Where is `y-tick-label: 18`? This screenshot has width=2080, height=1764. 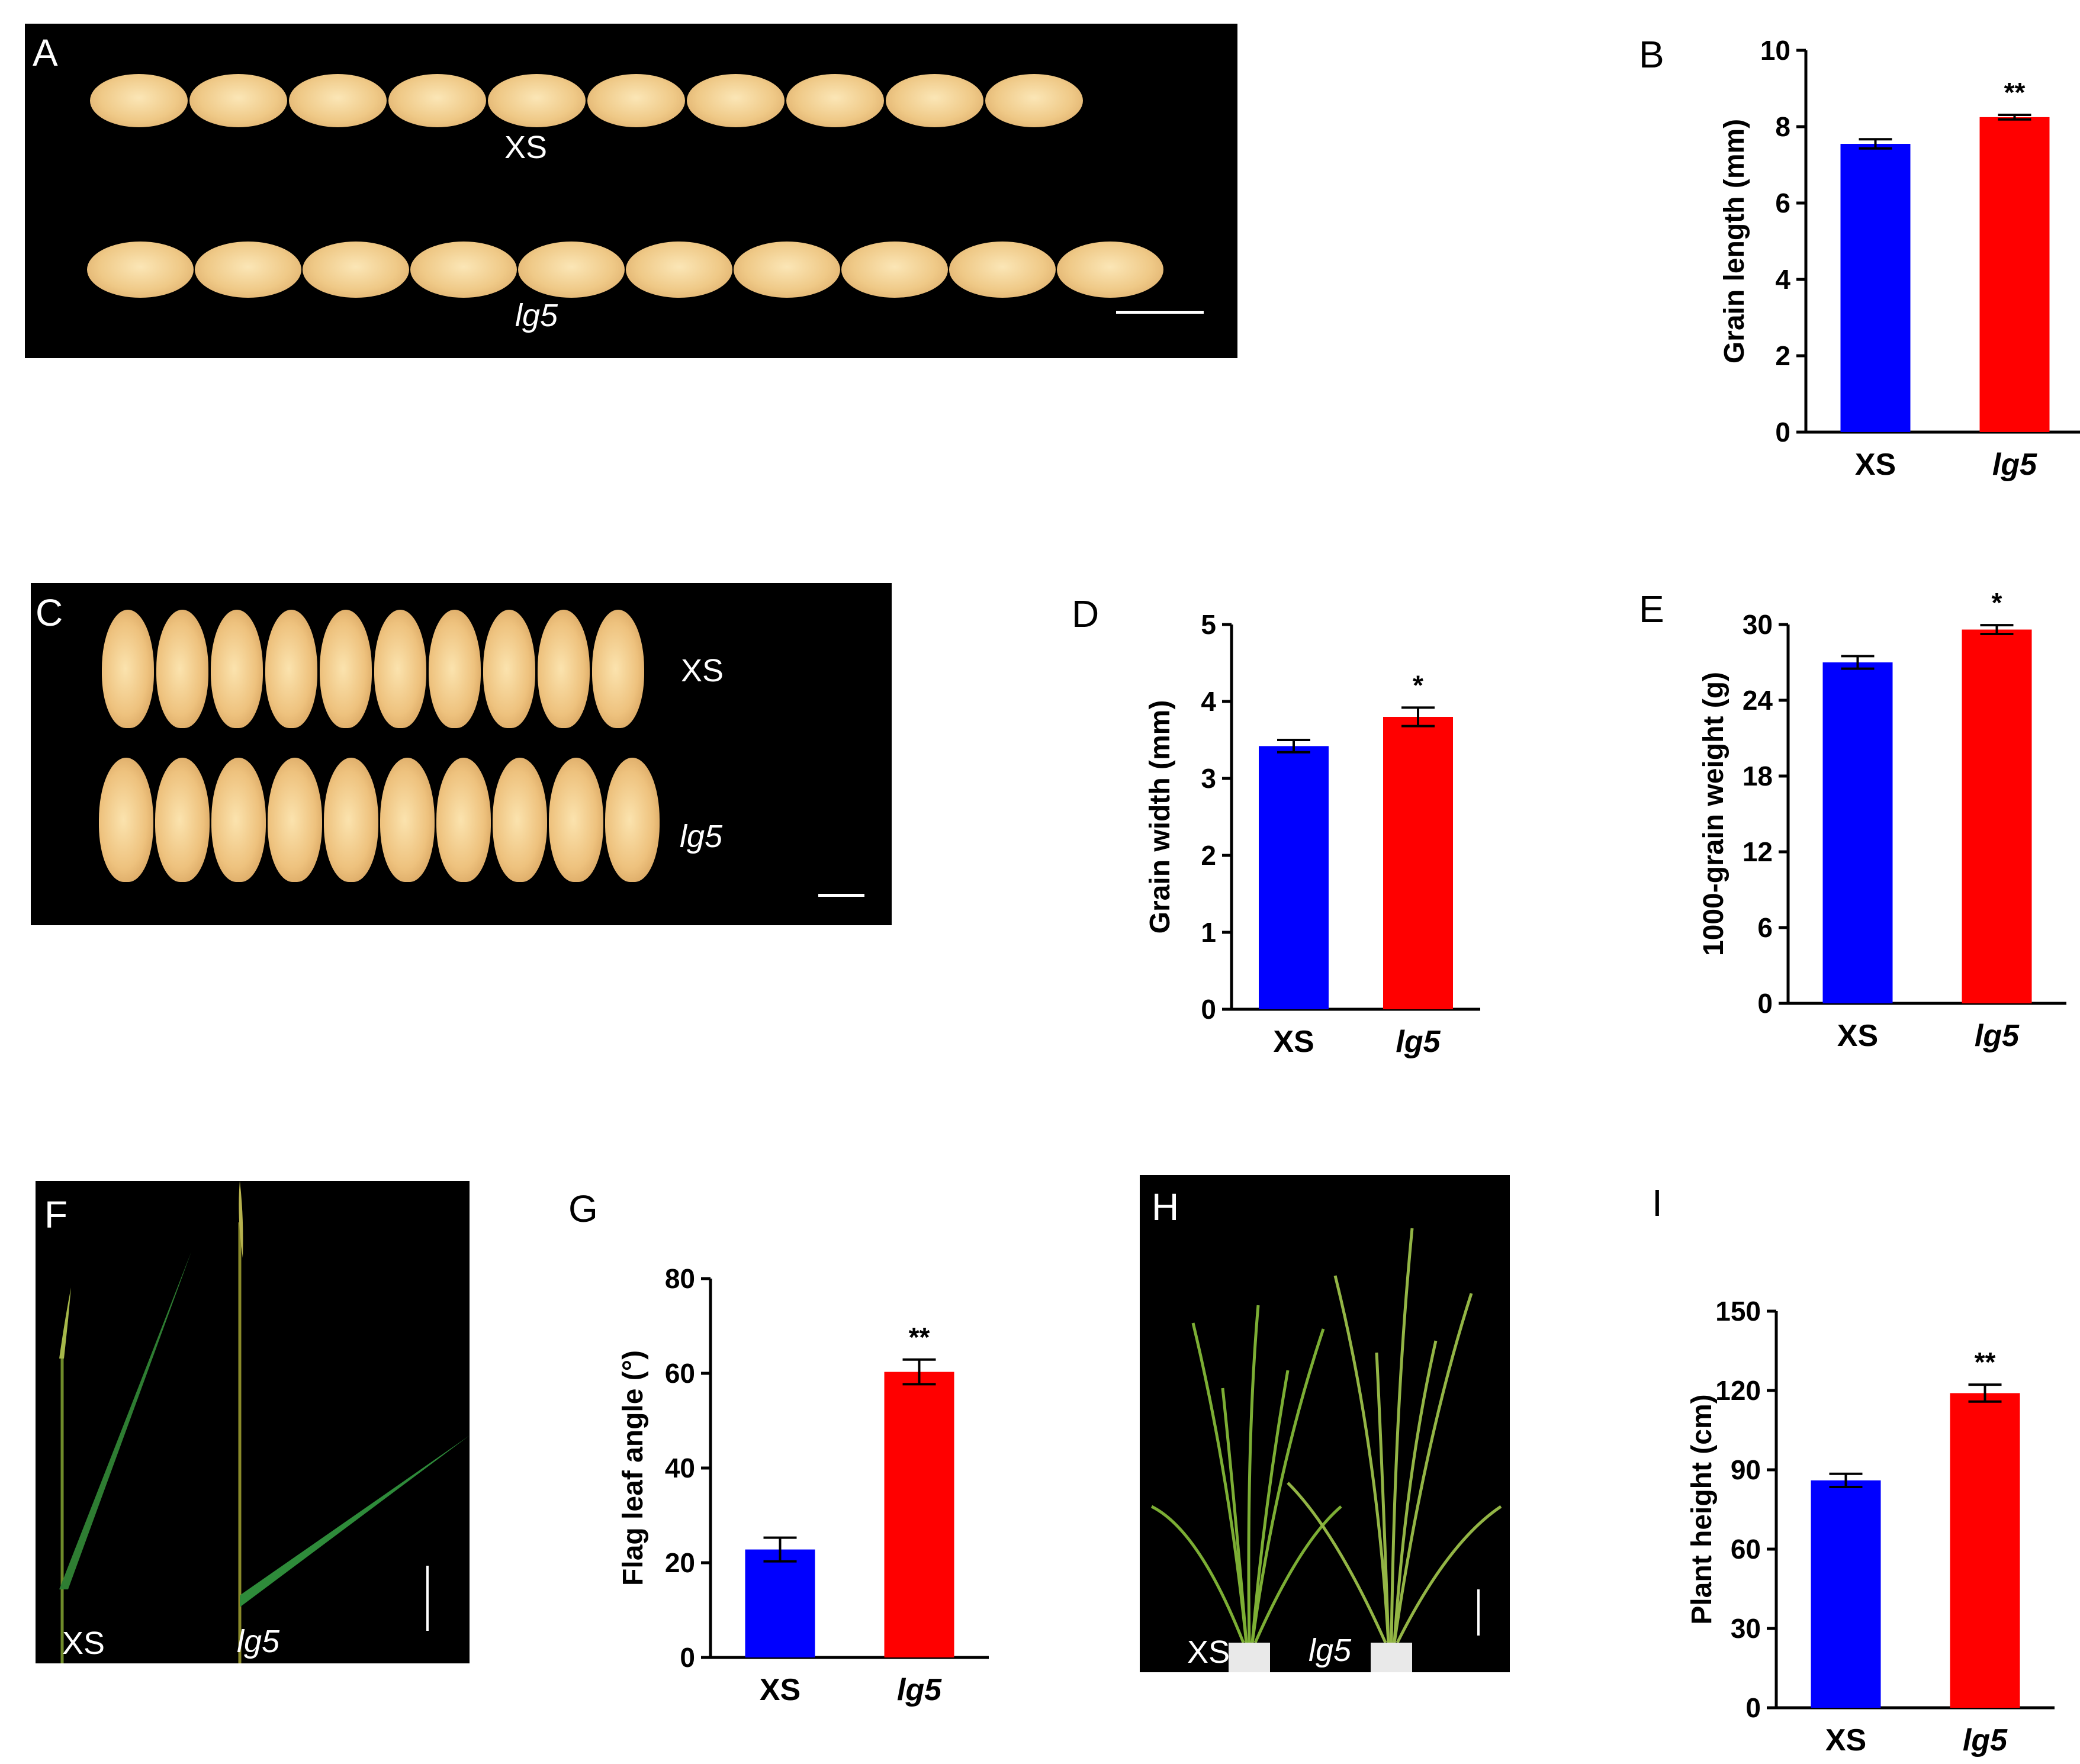 y-tick-label: 18 is located at coordinates (1758, 776).